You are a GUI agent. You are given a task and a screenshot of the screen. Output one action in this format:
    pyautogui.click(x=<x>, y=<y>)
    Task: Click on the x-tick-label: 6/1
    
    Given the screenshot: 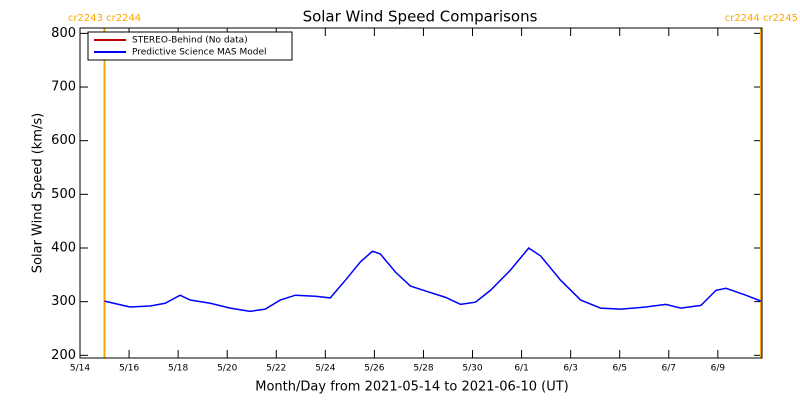 What is the action you would take?
    pyautogui.click(x=521, y=369)
    